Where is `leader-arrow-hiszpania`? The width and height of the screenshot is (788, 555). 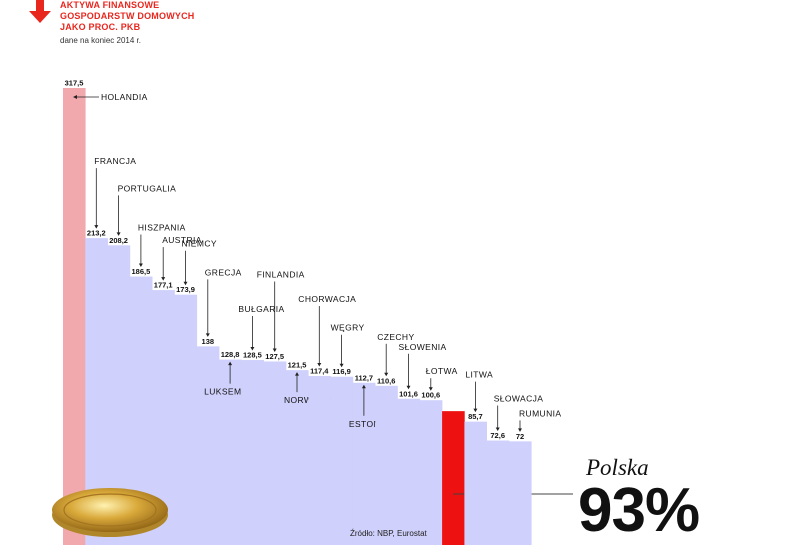
leader-arrow-hiszpania is located at coordinates (140, 265).